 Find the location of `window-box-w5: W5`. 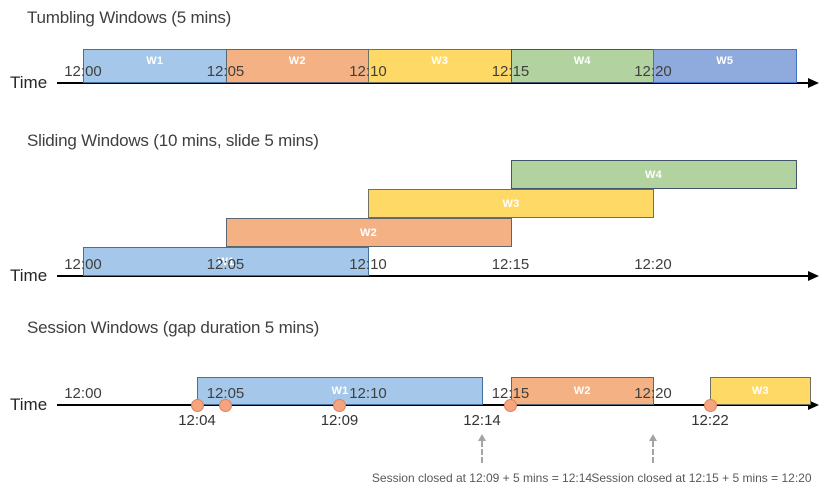

window-box-w5: W5 is located at coordinates (725, 66).